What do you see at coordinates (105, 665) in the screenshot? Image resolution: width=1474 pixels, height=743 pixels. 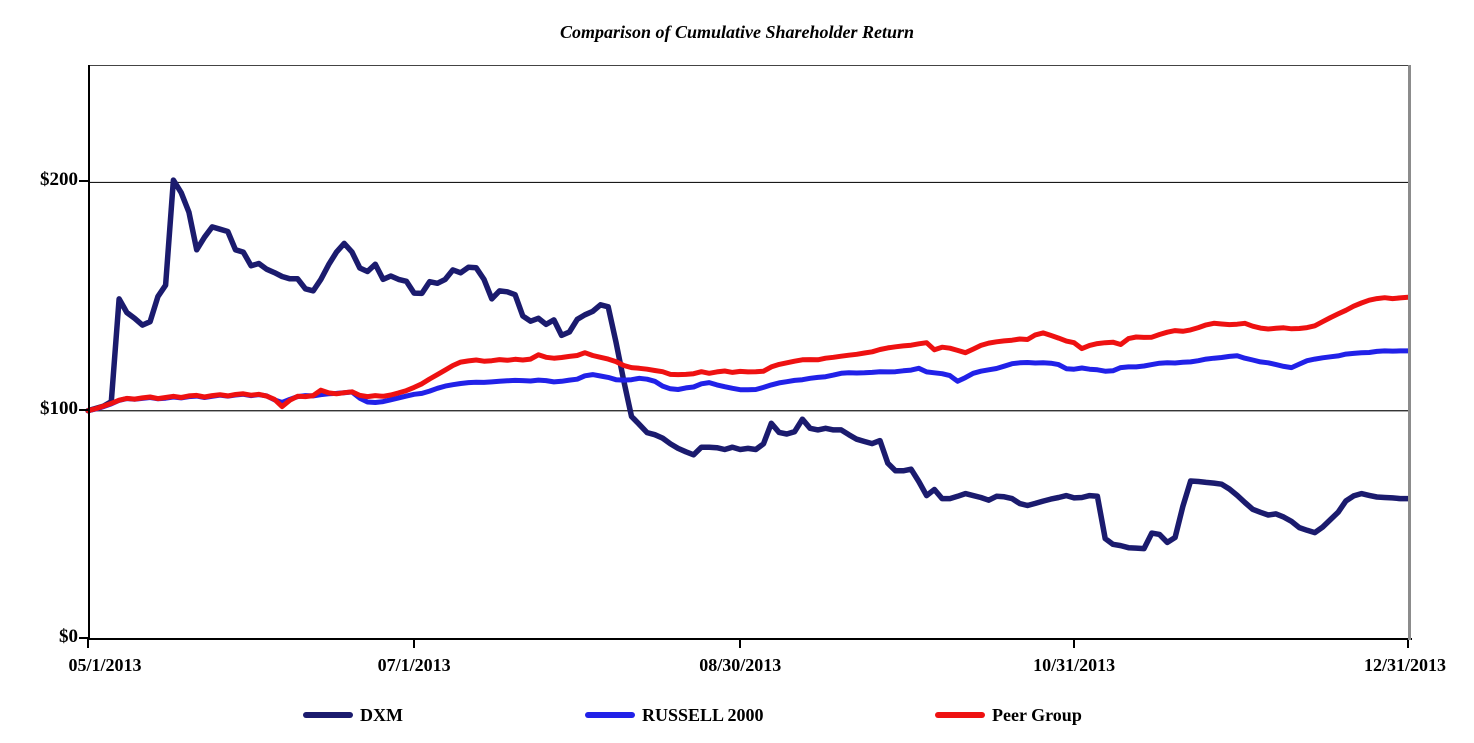 I see `x-axis-label-05-1-2013: 05/1/2013` at bounding box center [105, 665].